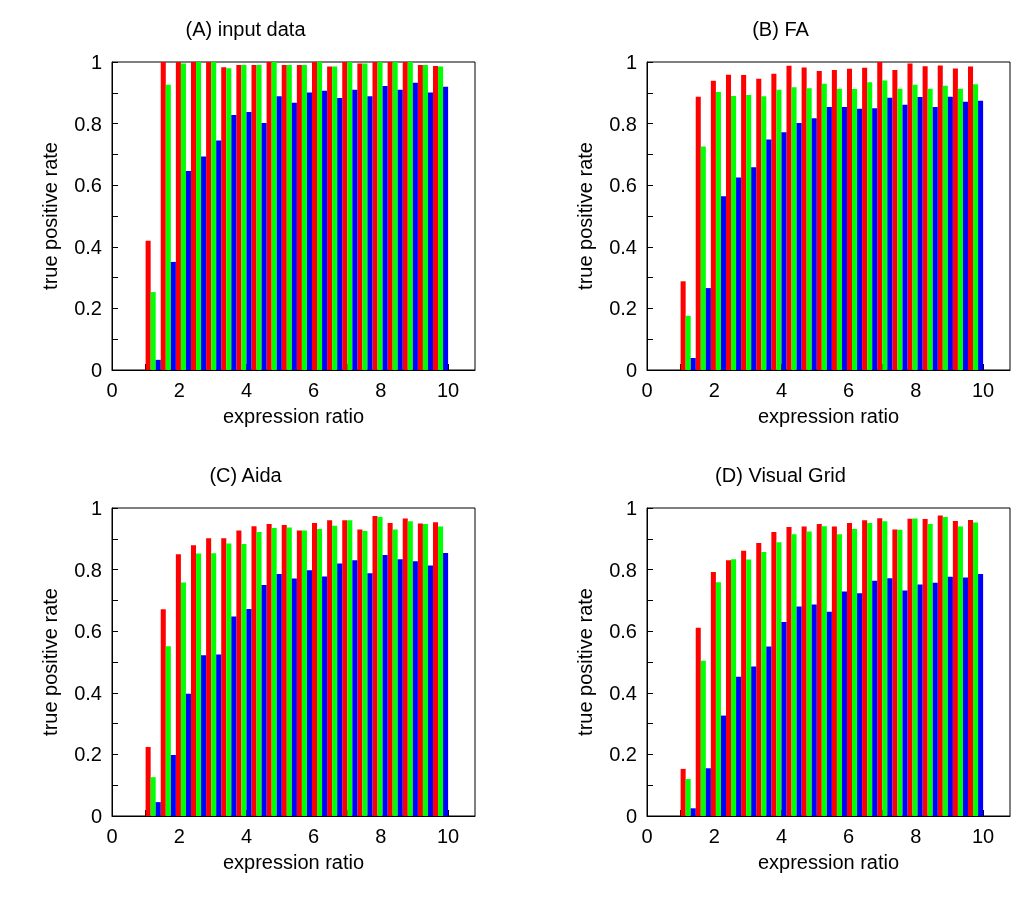 The image size is (1026, 897). Describe the element at coordinates (96, 508) in the screenshot. I see `y-tick-label: 1` at that location.